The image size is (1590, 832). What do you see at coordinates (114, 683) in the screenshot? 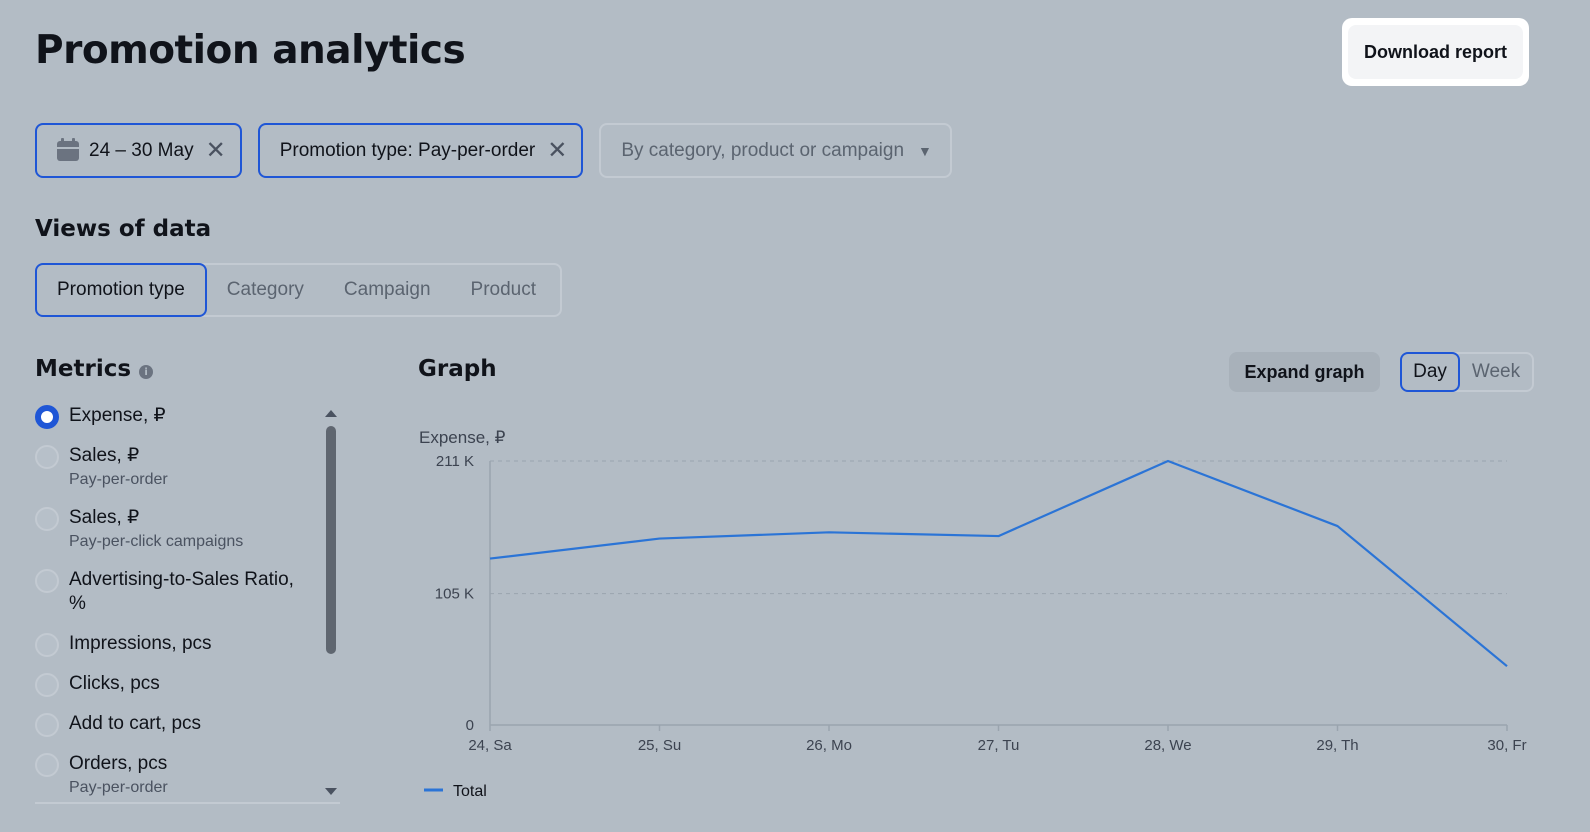
I see `metric-label: Clicks, pcs` at bounding box center [114, 683].